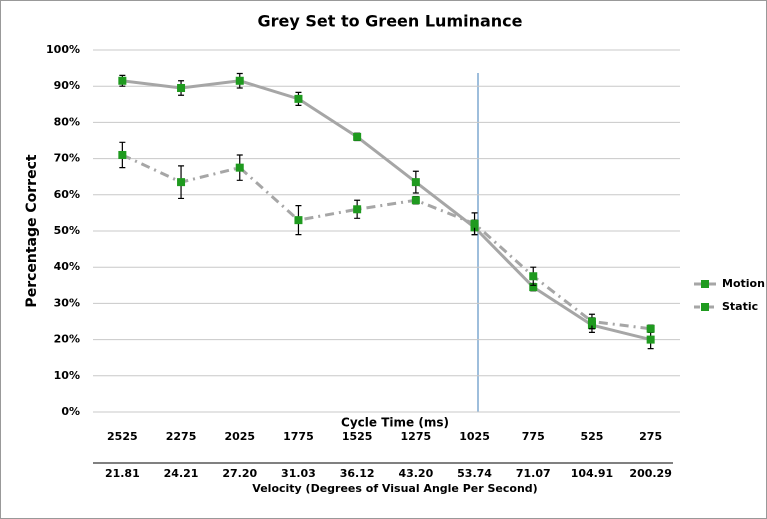 Image resolution: width=767 pixels, height=519 pixels. I want to click on x-tick-label: 1275, so click(416, 436).